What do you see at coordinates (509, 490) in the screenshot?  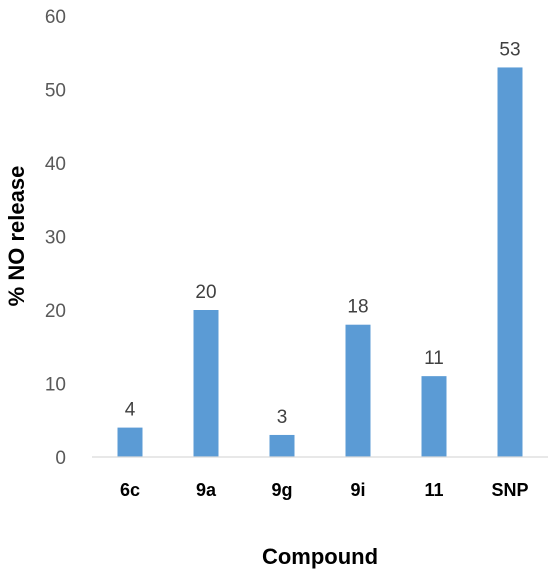 I see `x-tick-label: SNP` at bounding box center [509, 490].